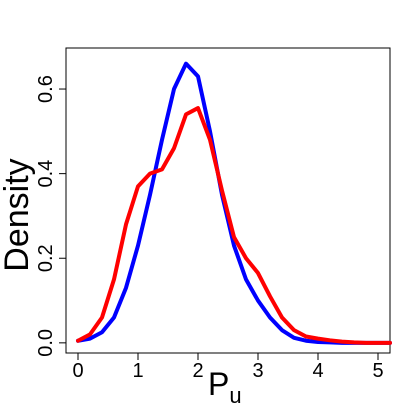 The image size is (415, 415). Describe the element at coordinates (257, 371) in the screenshot. I see `x-tick-label: 3` at that location.